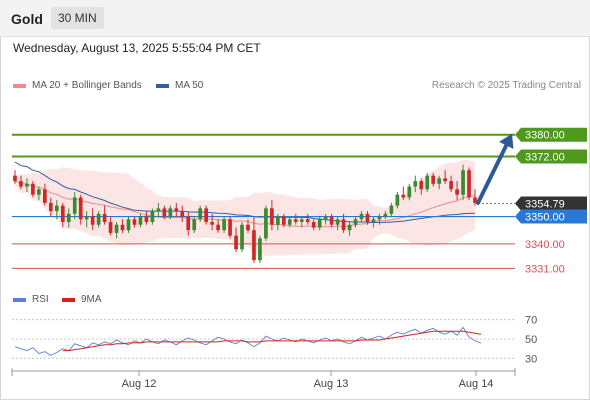 The height and width of the screenshot is (400, 590). I want to click on legend-ma20: MA 20 + Bollinger Bands, so click(77, 85).